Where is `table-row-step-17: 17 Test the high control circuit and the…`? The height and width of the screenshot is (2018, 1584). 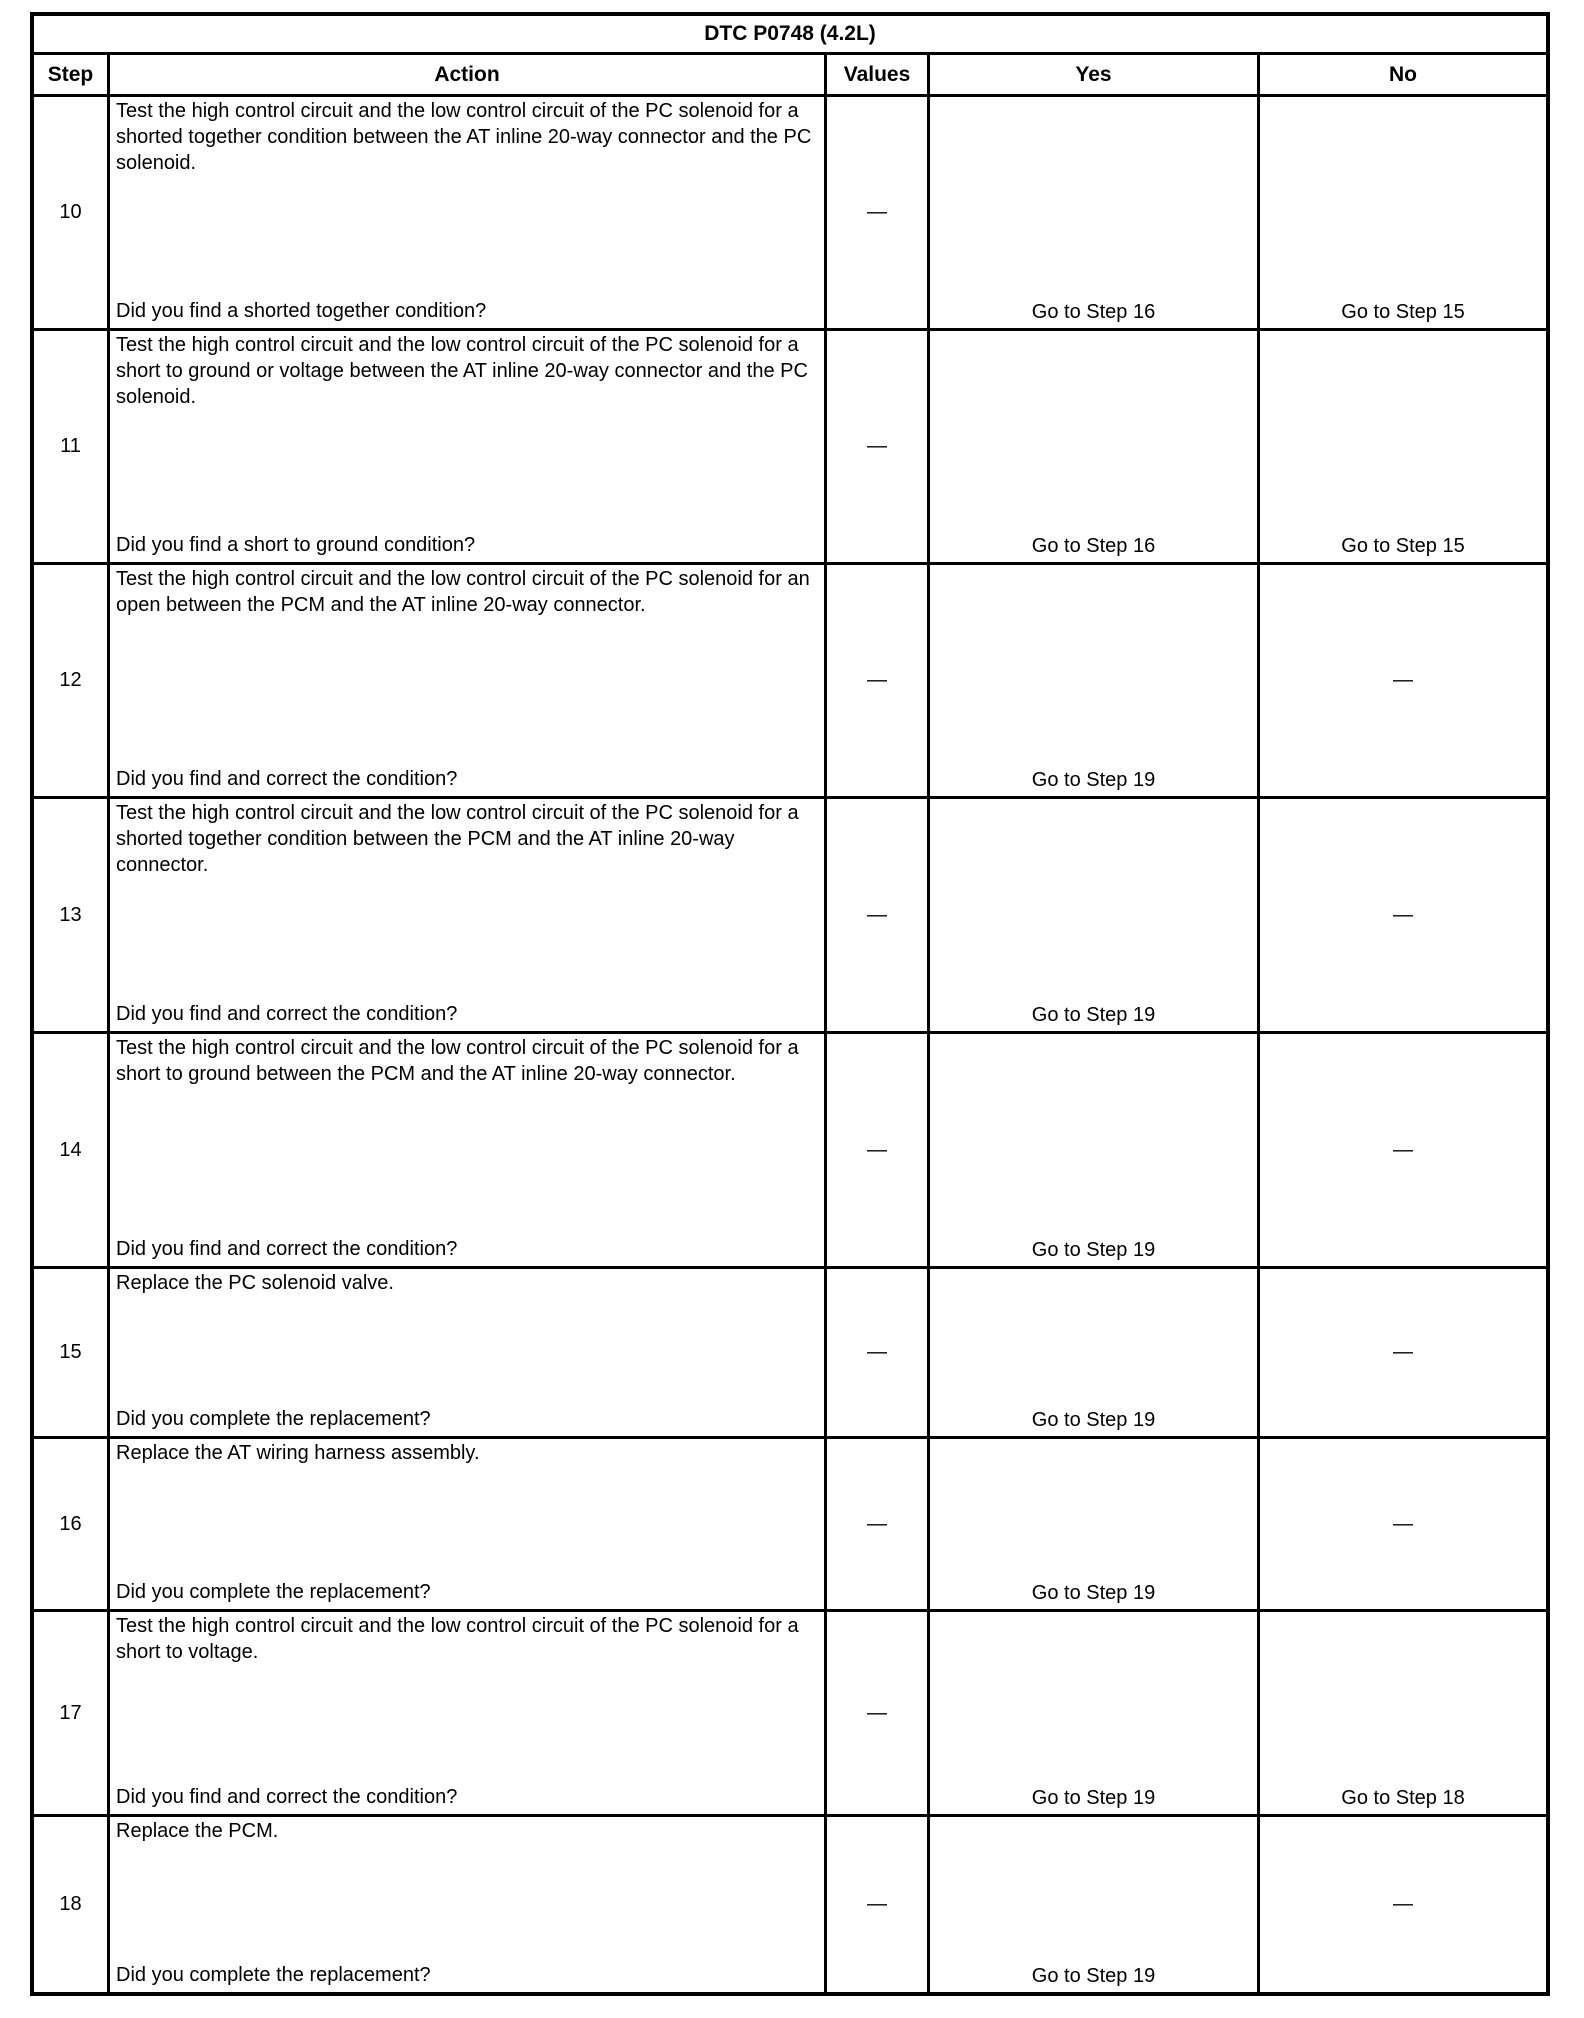 table-row-step-17: 17 Test the high control circuit and the… is located at coordinates (790, 1711).